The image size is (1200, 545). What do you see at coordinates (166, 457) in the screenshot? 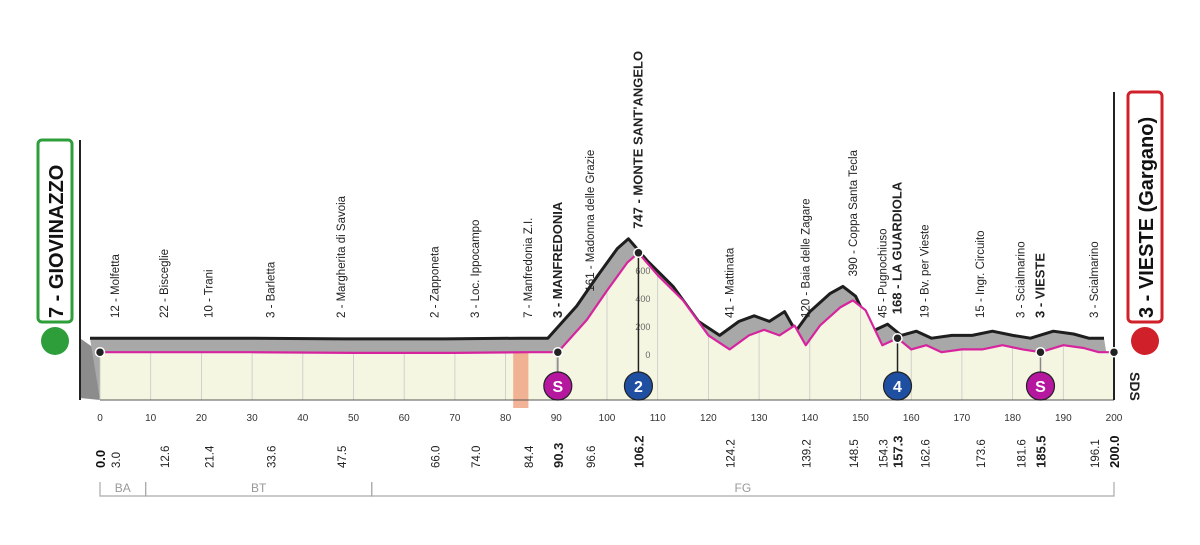
I see `waypoint-km: 12.6` at bounding box center [166, 457].